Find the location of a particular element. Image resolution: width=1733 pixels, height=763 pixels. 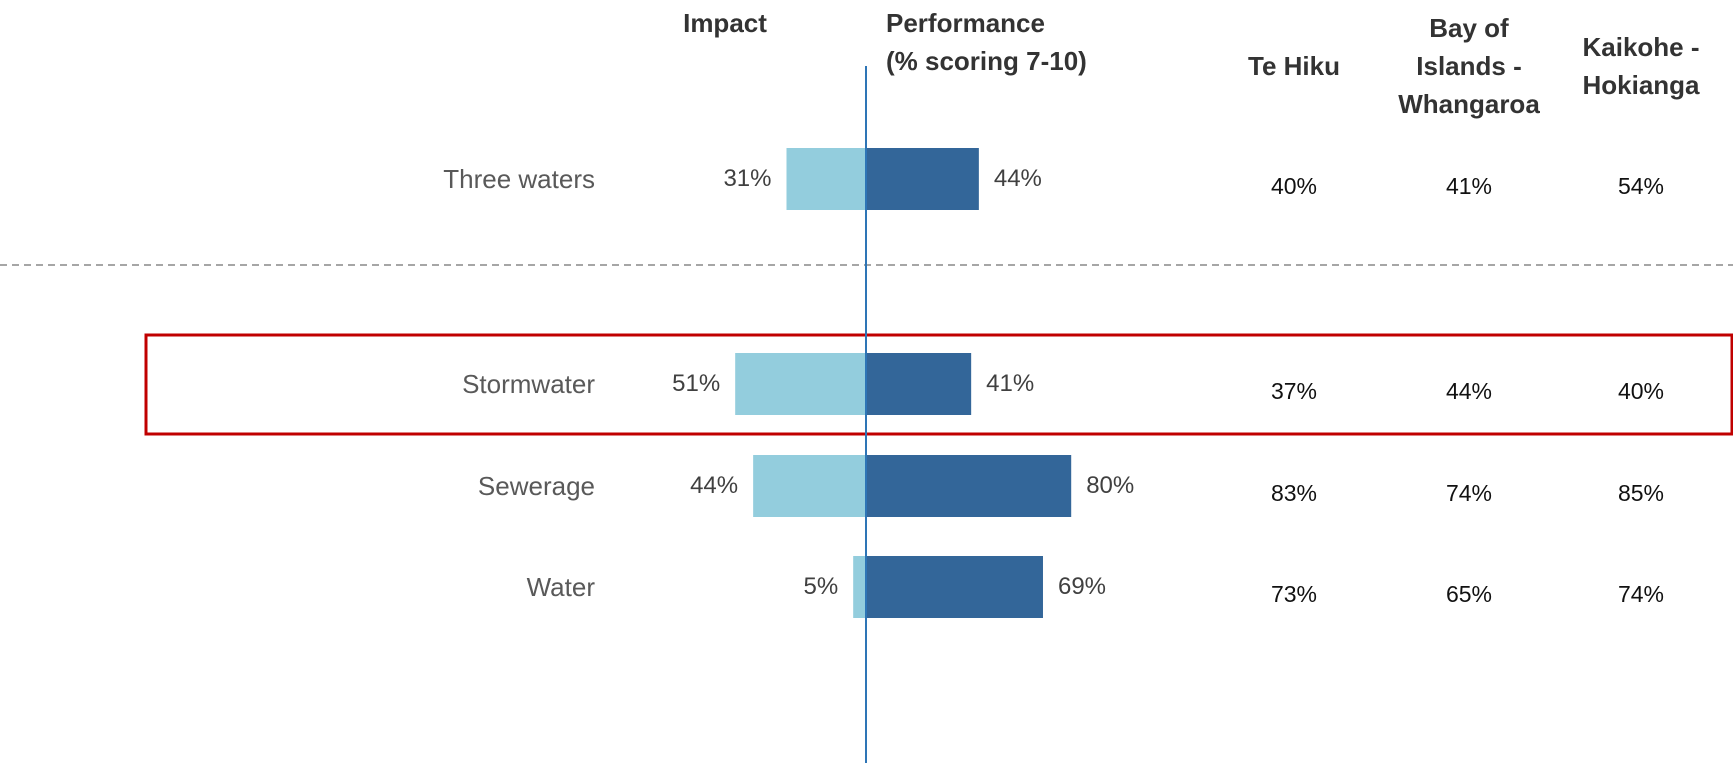

highlight-box is located at coordinates (938, 384).